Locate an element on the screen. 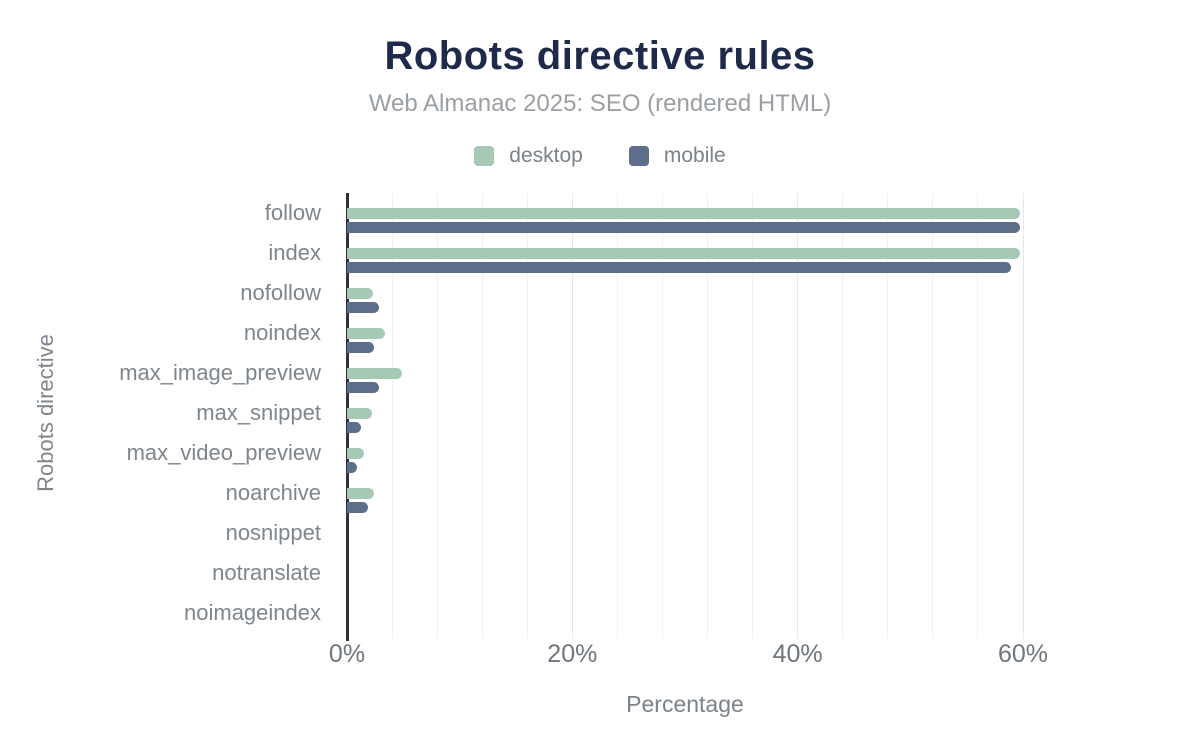 The image size is (1200, 742). legend-swatch-mobile is located at coordinates (638, 156).